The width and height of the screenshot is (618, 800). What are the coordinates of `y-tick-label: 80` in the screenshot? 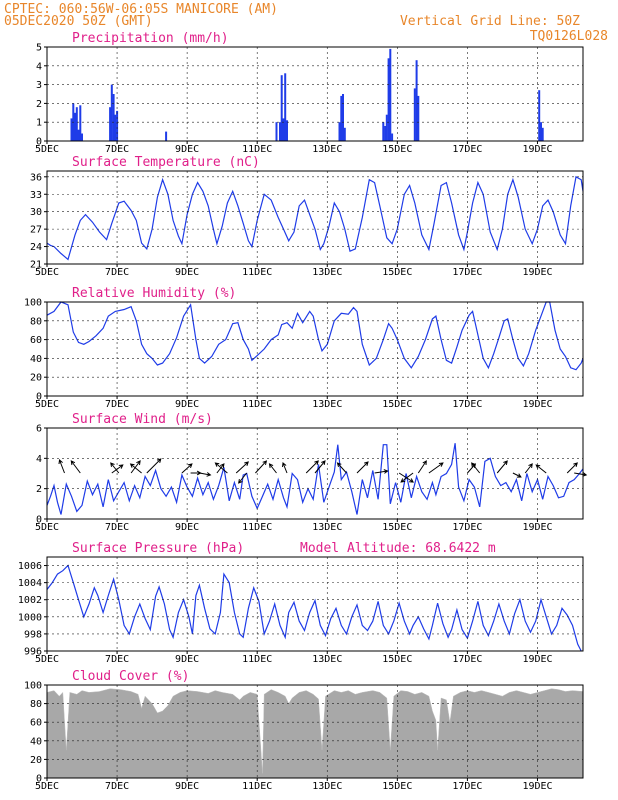 It's located at (36, 704).